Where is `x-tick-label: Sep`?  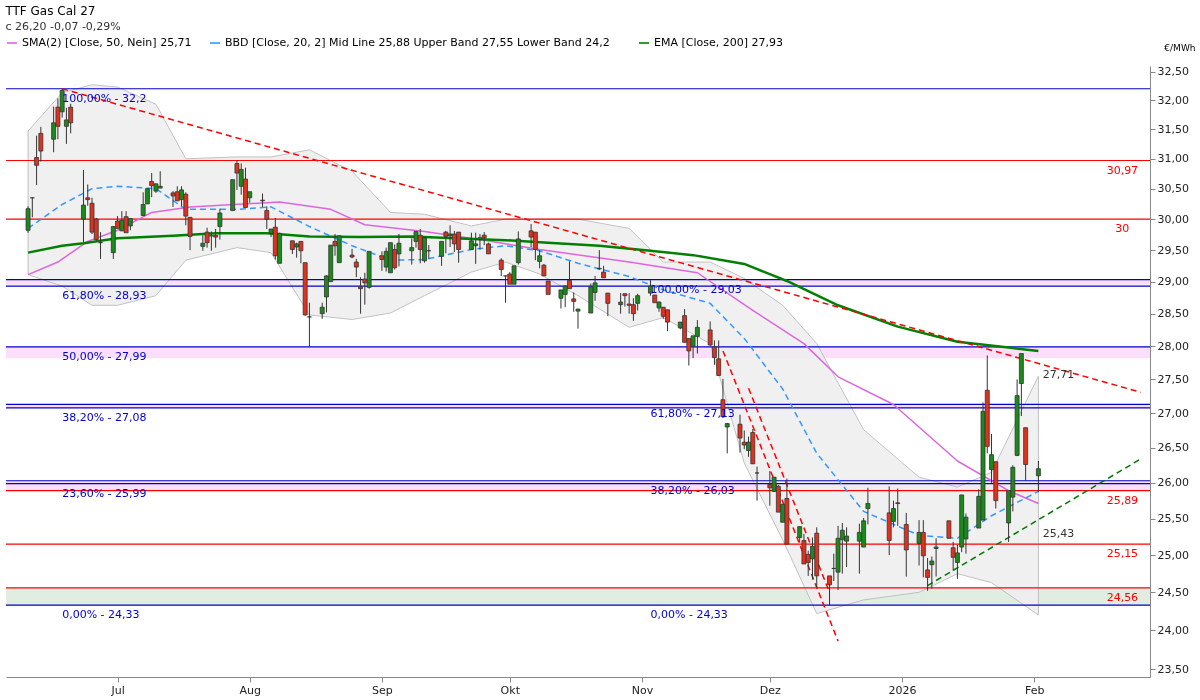 x-tick-label: Sep is located at coordinates (382, 690).